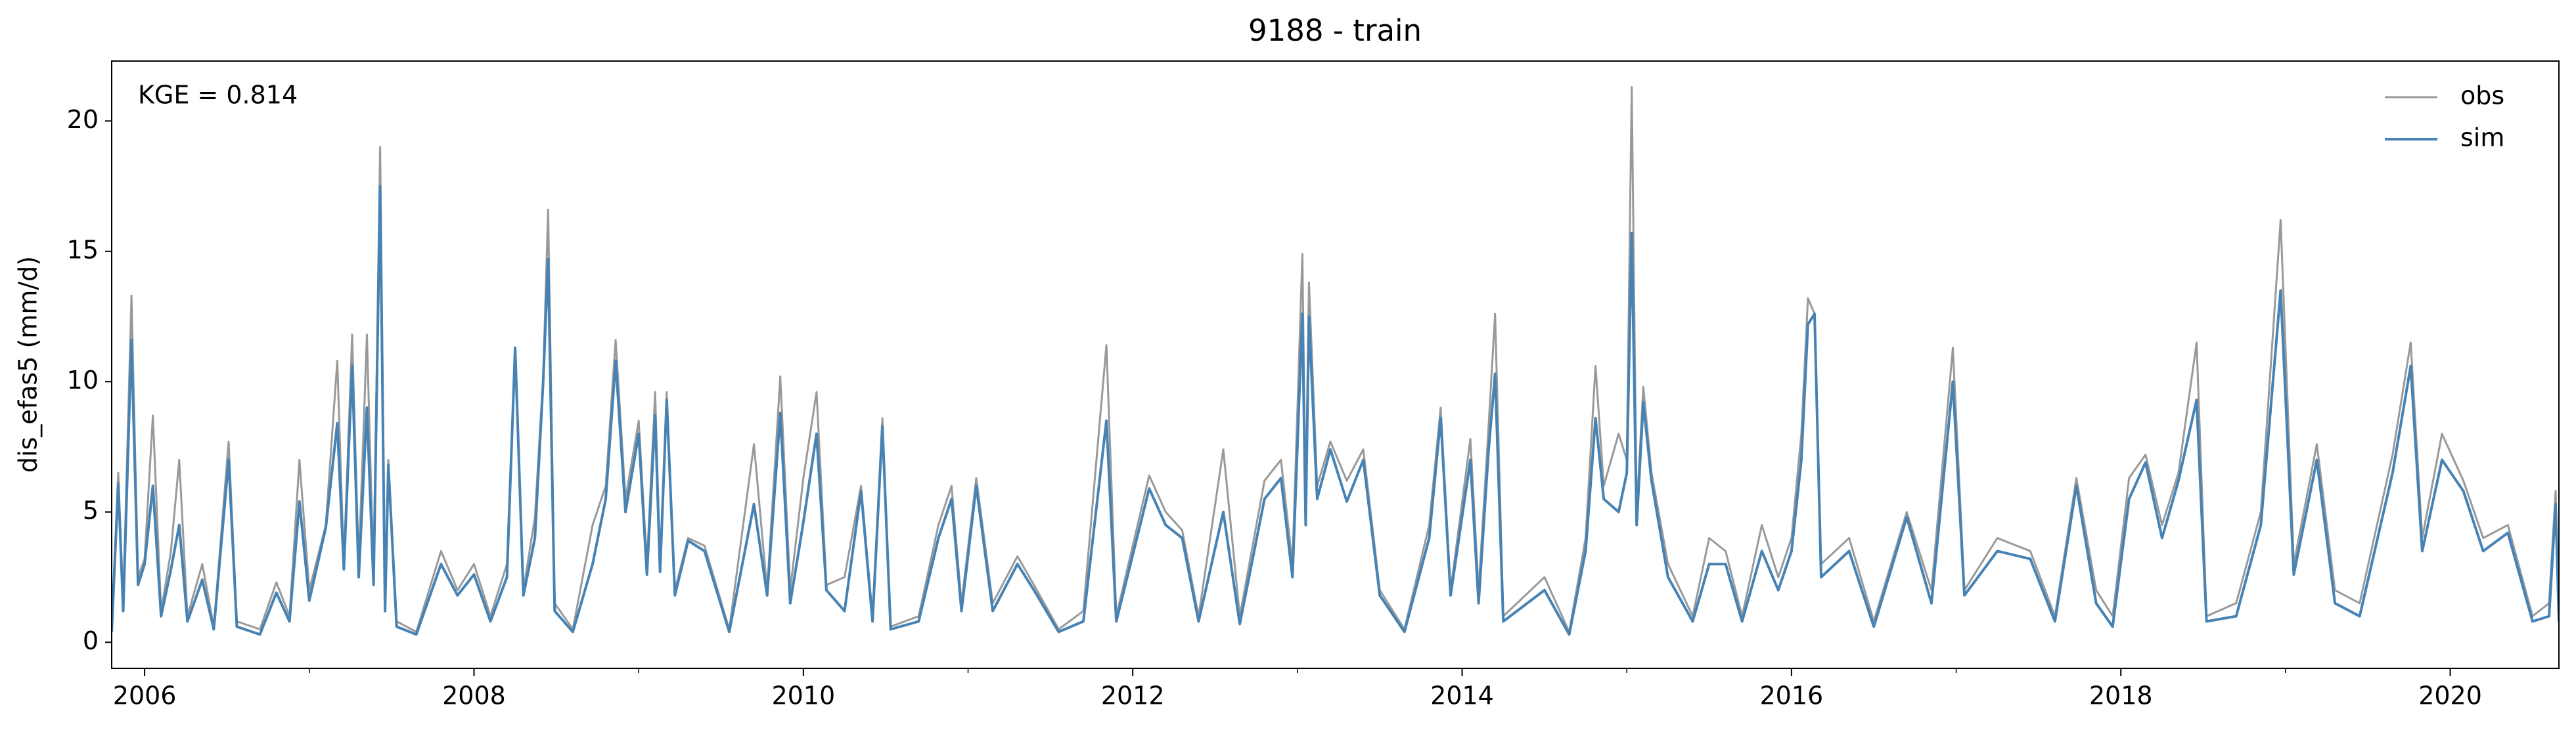 This screenshot has width=2576, height=734. I want to click on x-tick-label: 2006, so click(145, 695).